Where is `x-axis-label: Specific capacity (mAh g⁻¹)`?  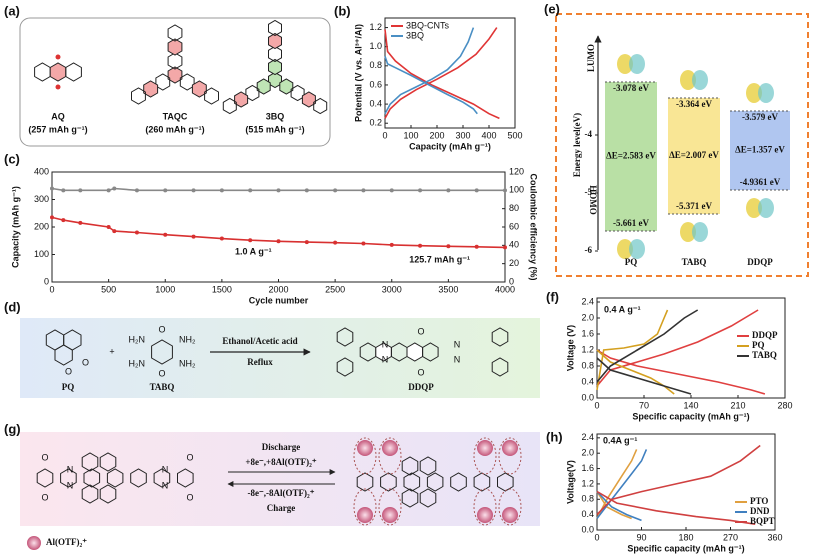 x-axis-label: Specific capacity (mAh g⁻¹) is located at coordinates (685, 548).